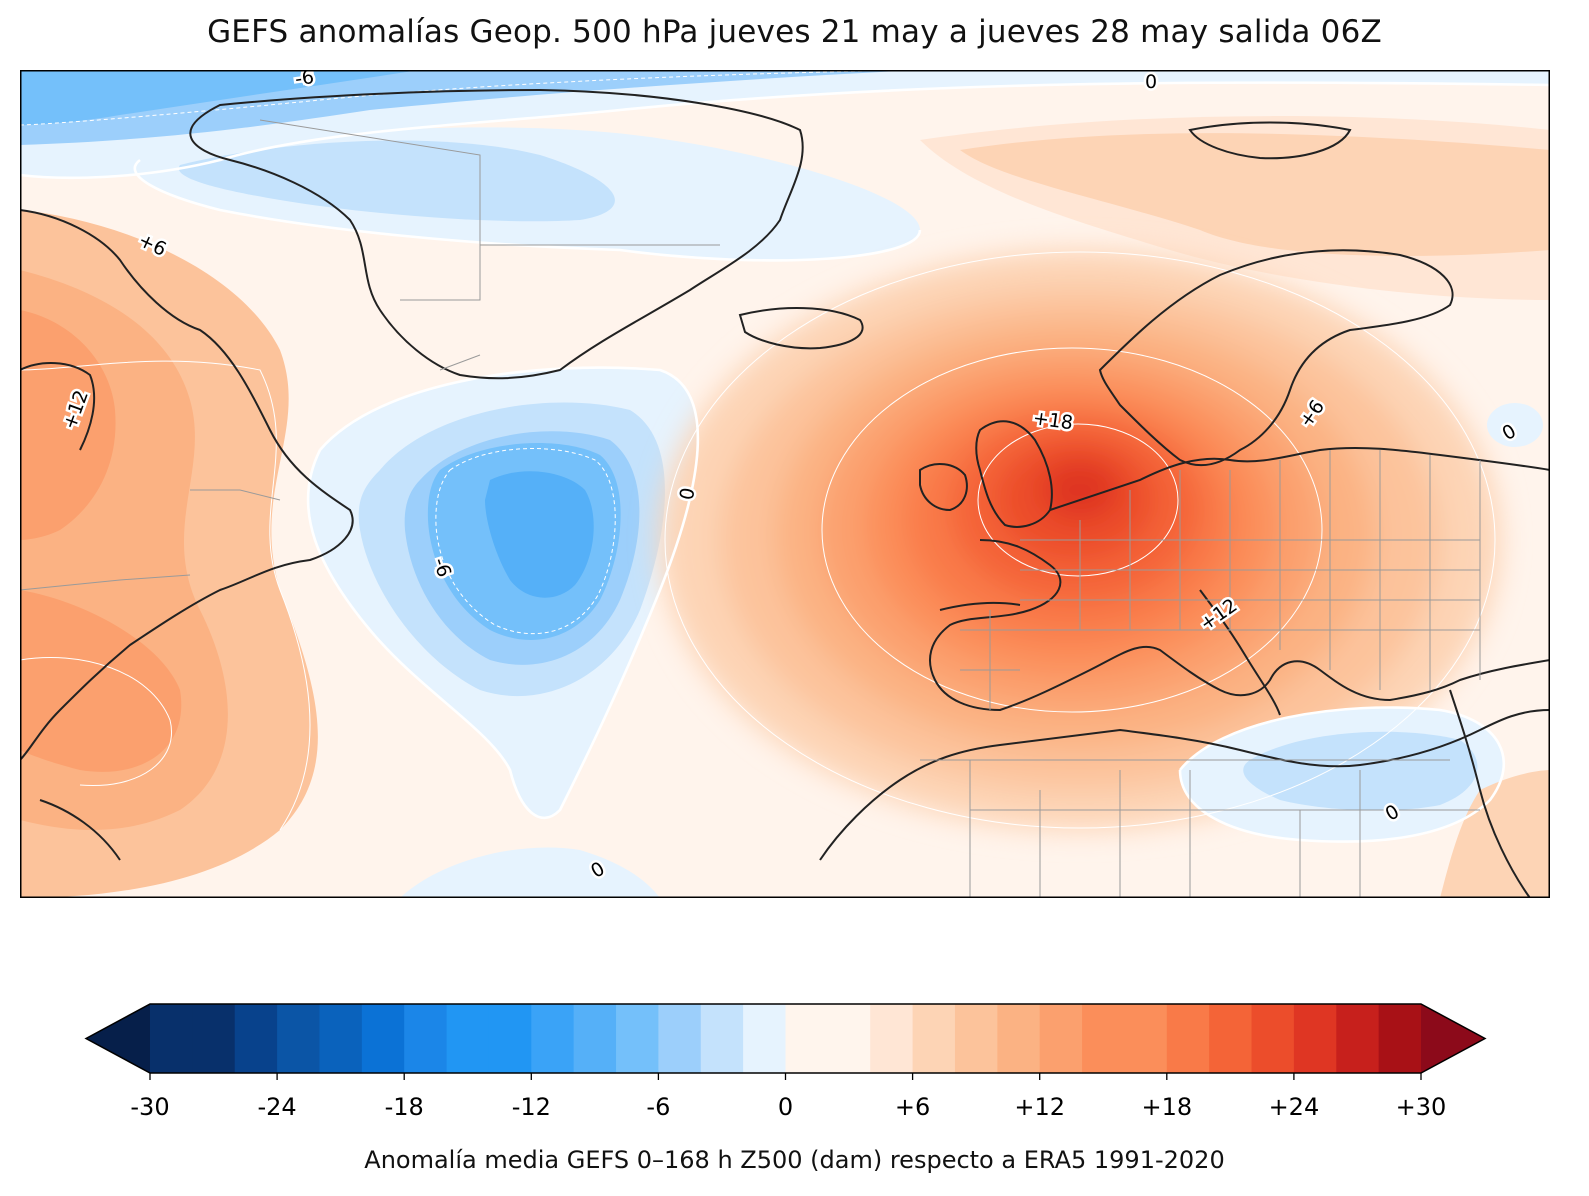 Image resolution: width=1589 pixels, height=1196 pixels. Describe the element at coordinates (1151, 82) in the screenshot. I see `contour-label: 0` at that location.